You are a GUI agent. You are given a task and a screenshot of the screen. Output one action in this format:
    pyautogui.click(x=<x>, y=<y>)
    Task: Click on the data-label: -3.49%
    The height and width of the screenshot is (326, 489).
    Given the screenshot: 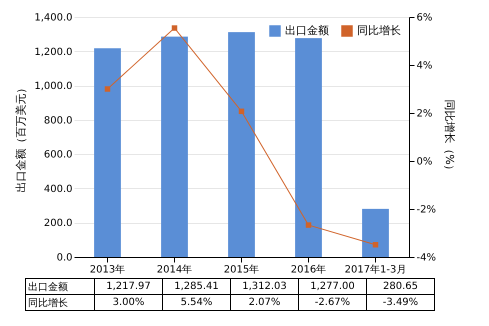 What is the action you would take?
    pyautogui.click(x=400, y=302)
    